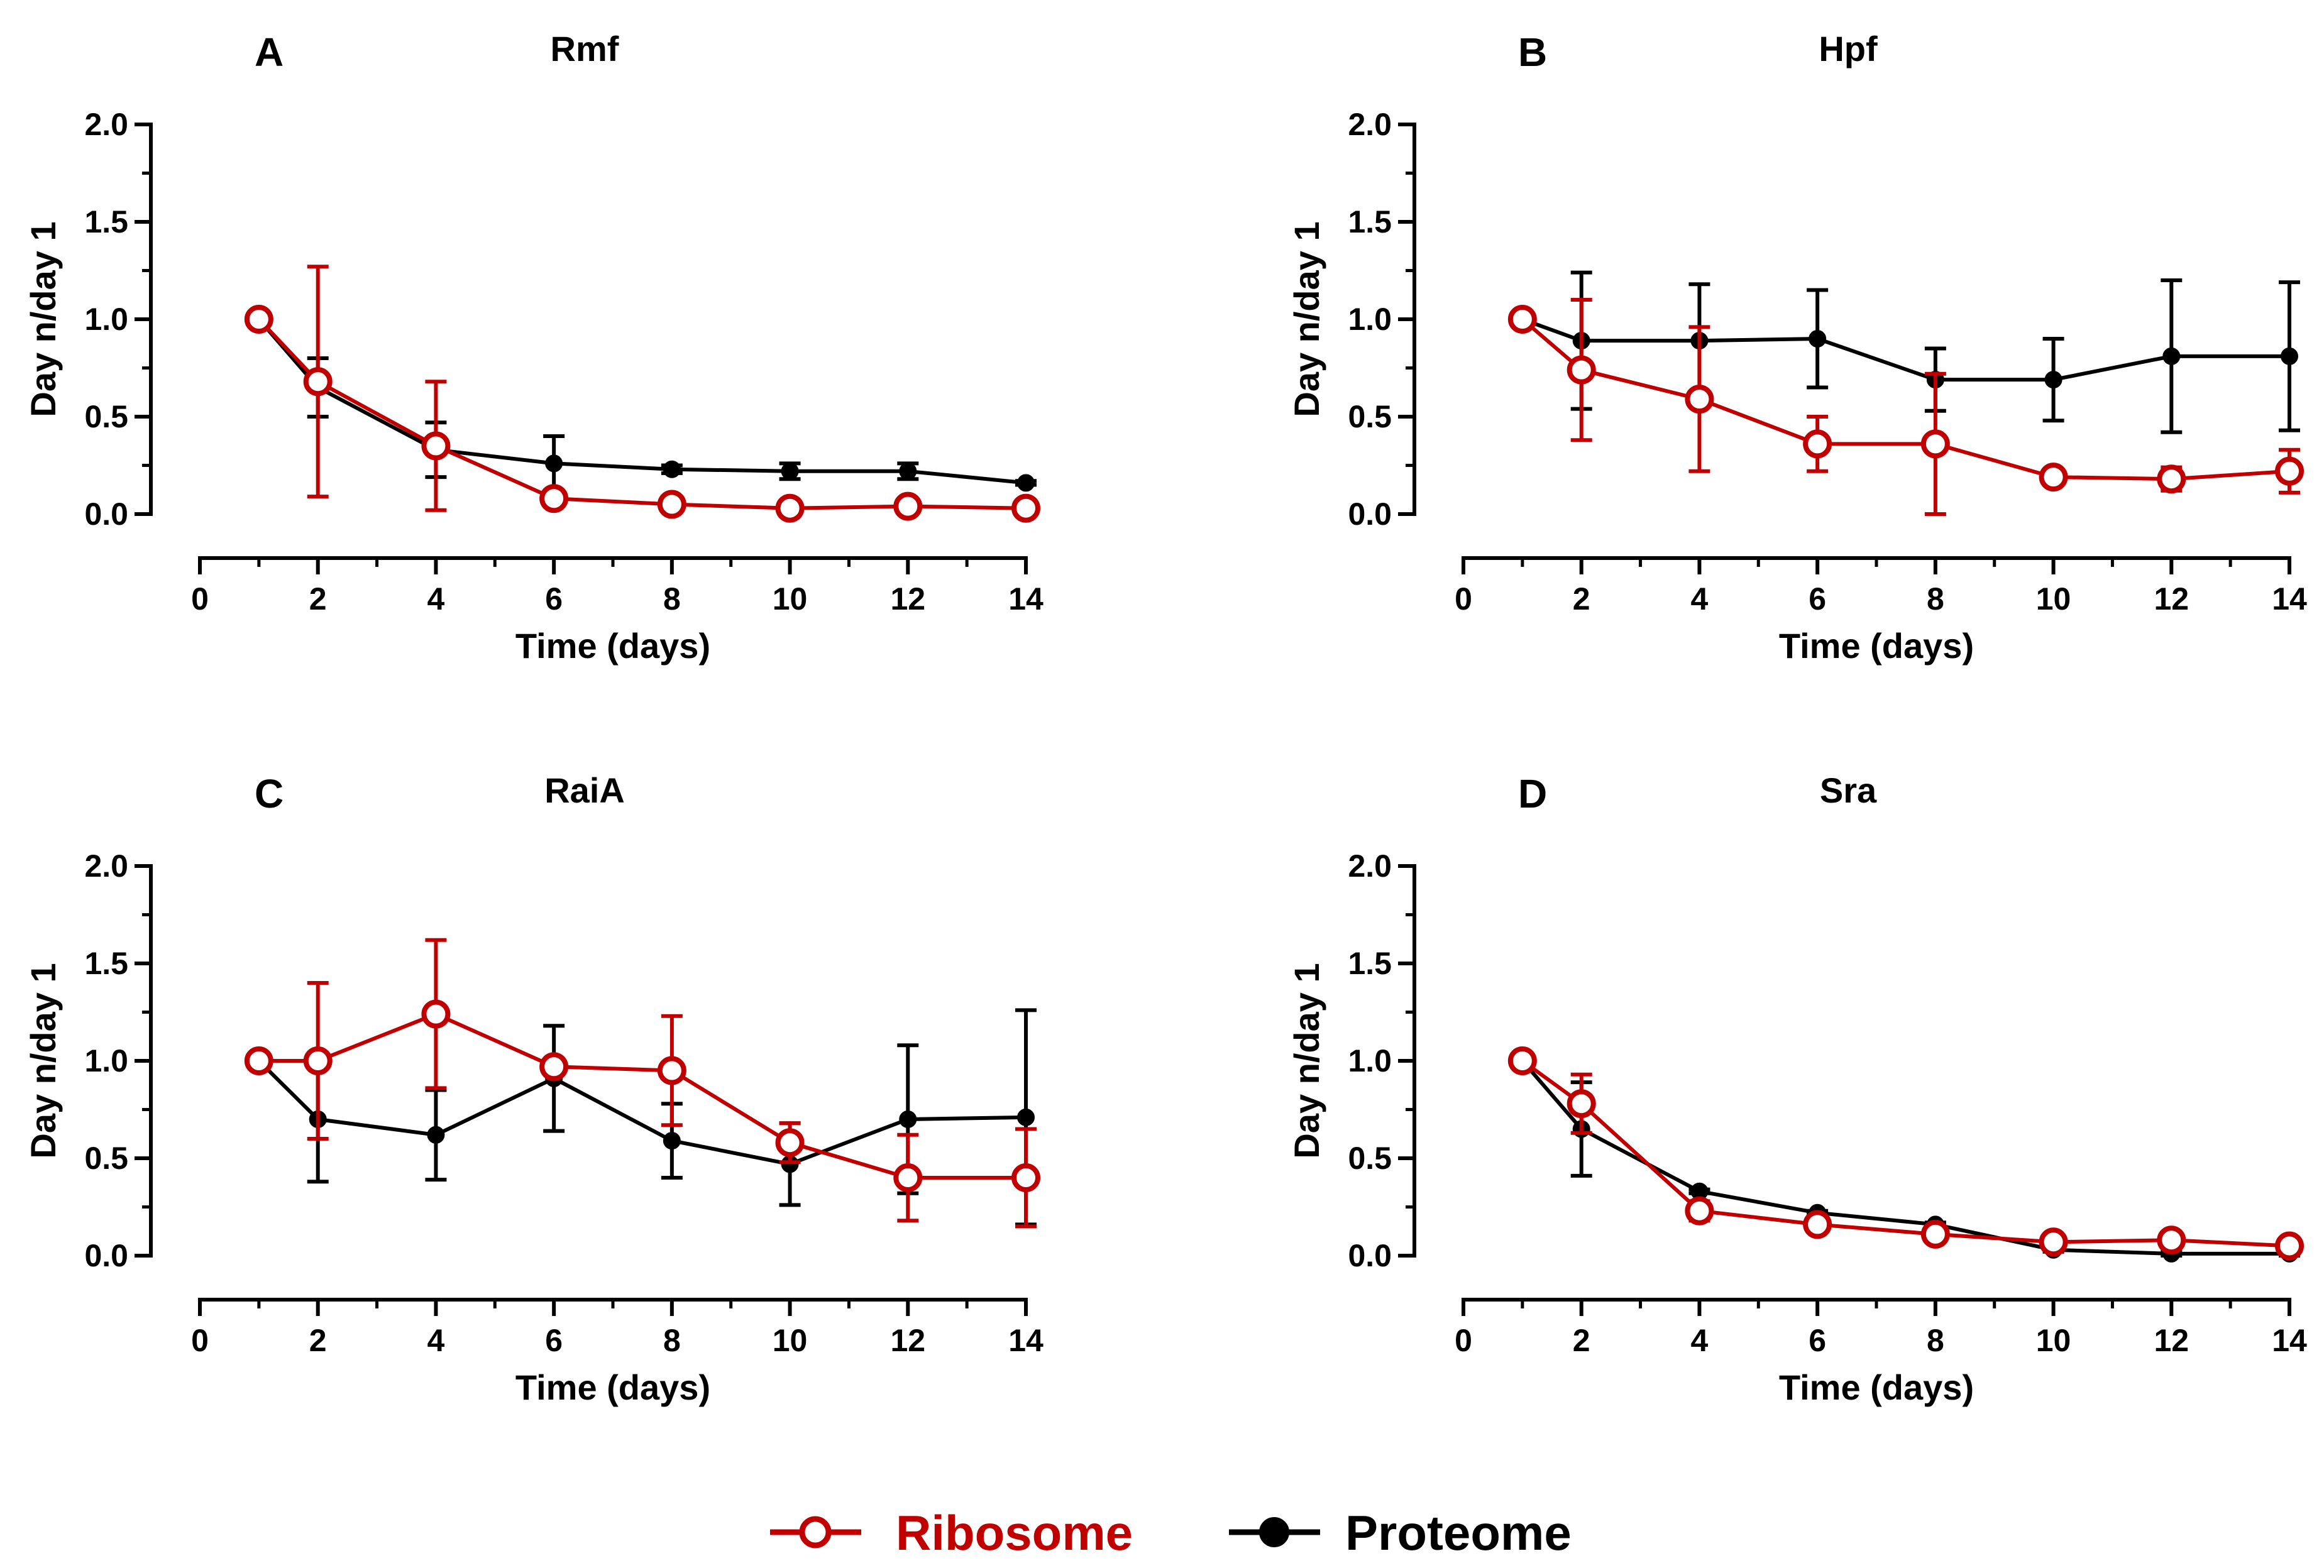  Describe the element at coordinates (269, 793) in the screenshot. I see `panel-letter: C` at that location.